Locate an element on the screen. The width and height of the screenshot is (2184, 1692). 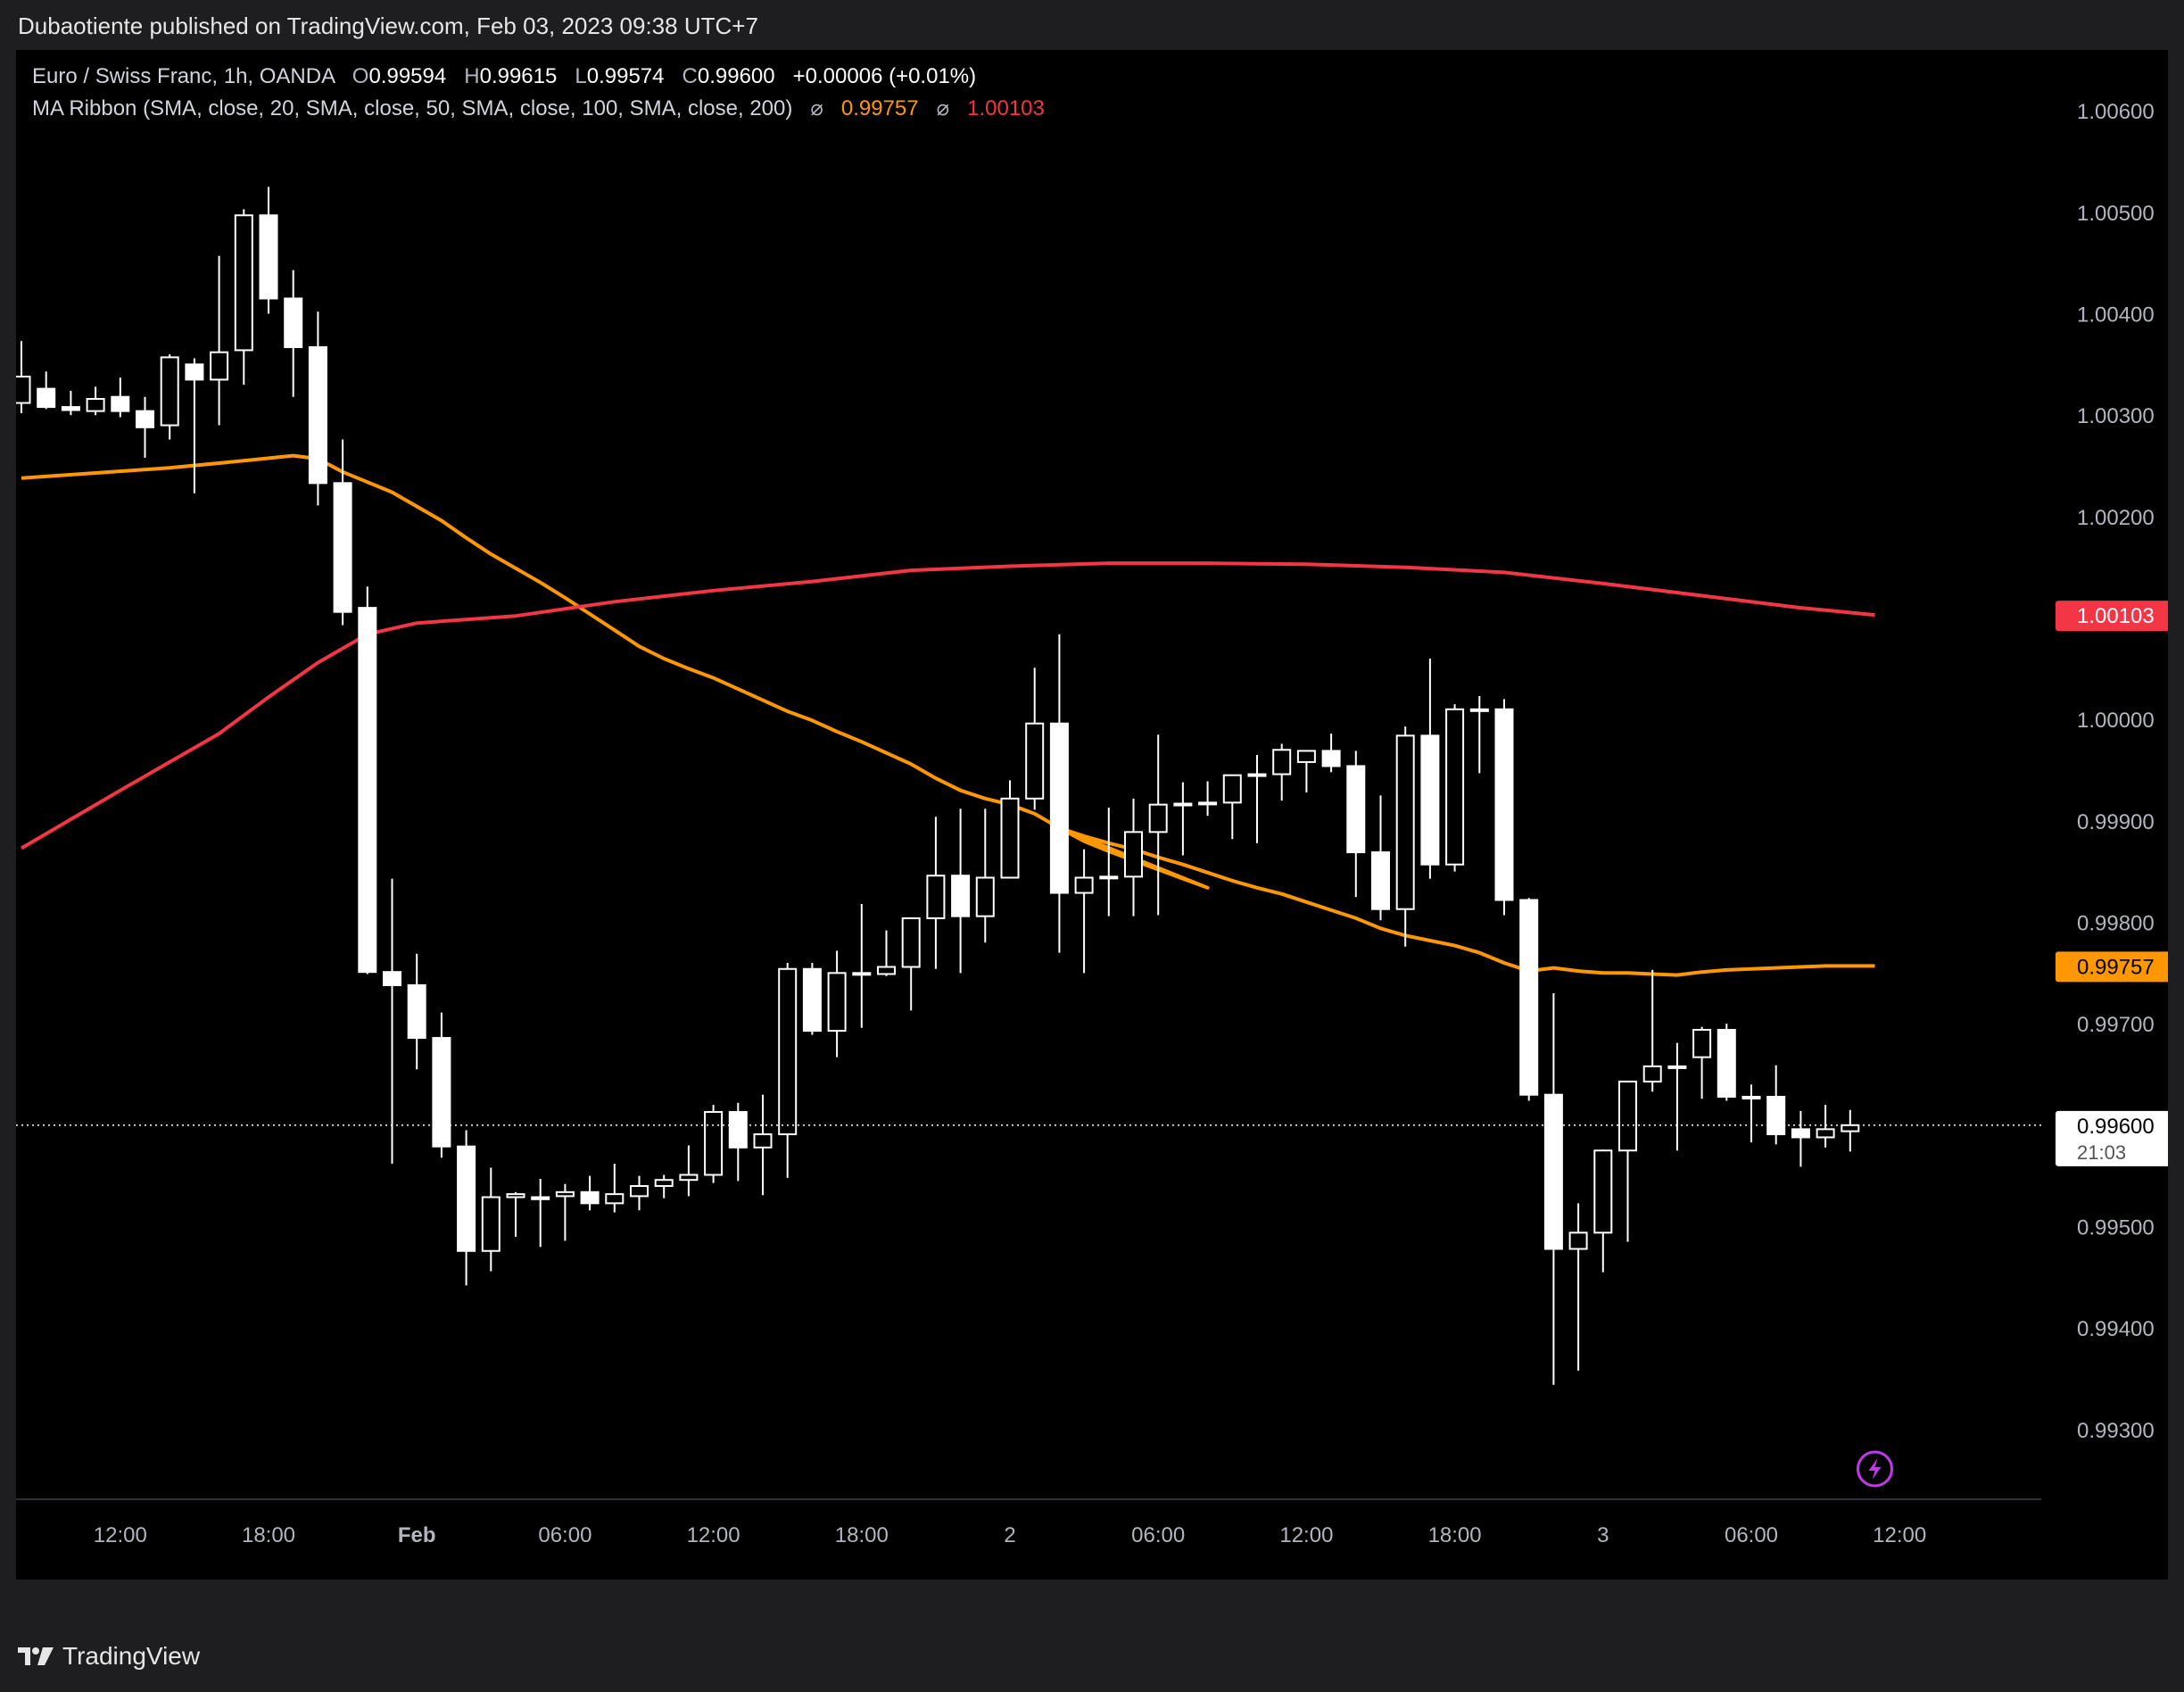
ma-red-price-label-text: 1.00103 is located at coordinates (2116, 616).